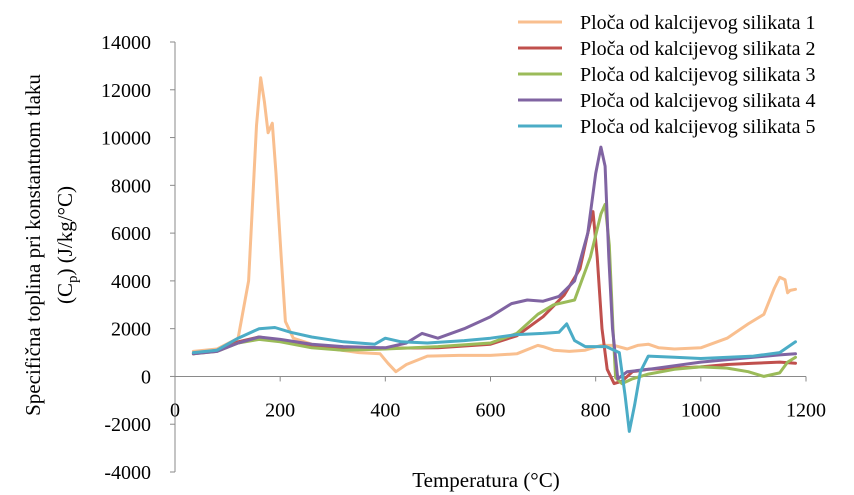 The width and height of the screenshot is (854, 495). I want to click on x-tick-label: 800, so click(596, 410).